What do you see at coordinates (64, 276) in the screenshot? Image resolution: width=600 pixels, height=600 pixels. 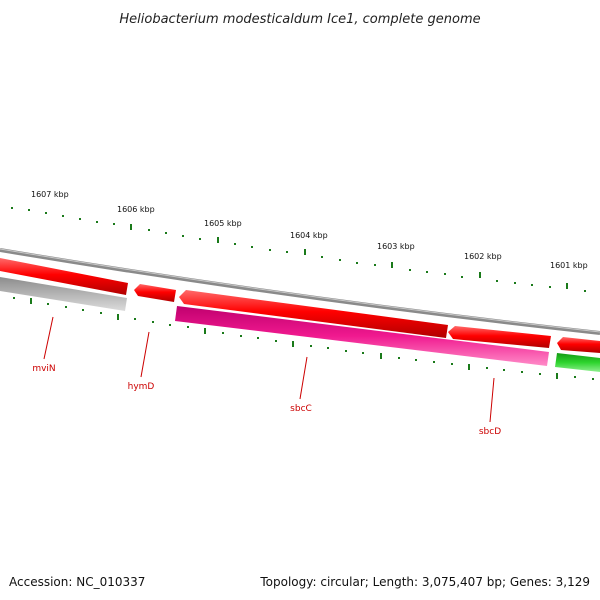 I see `forward-gene-left` at bounding box center [64, 276].